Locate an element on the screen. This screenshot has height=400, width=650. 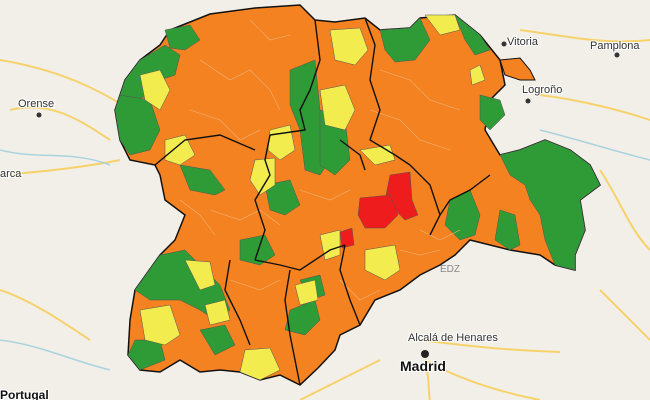
city-dot-madrid is located at coordinates (425, 354).